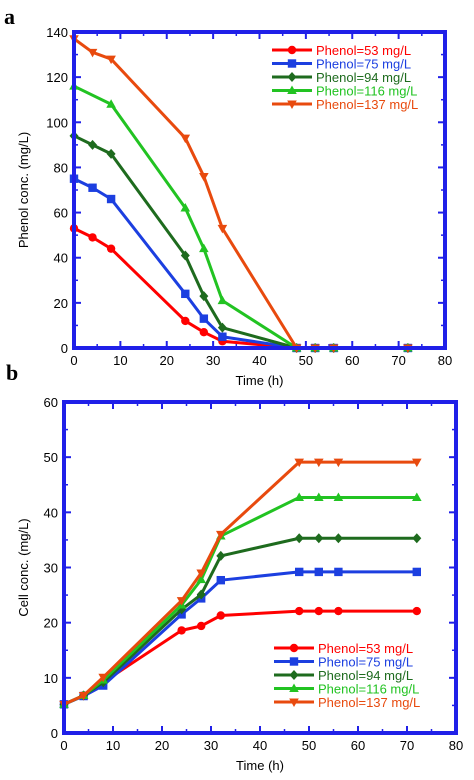 The height and width of the screenshot is (780, 474). Describe the element at coordinates (12, 372) in the screenshot. I see `panel-label: b` at that location.